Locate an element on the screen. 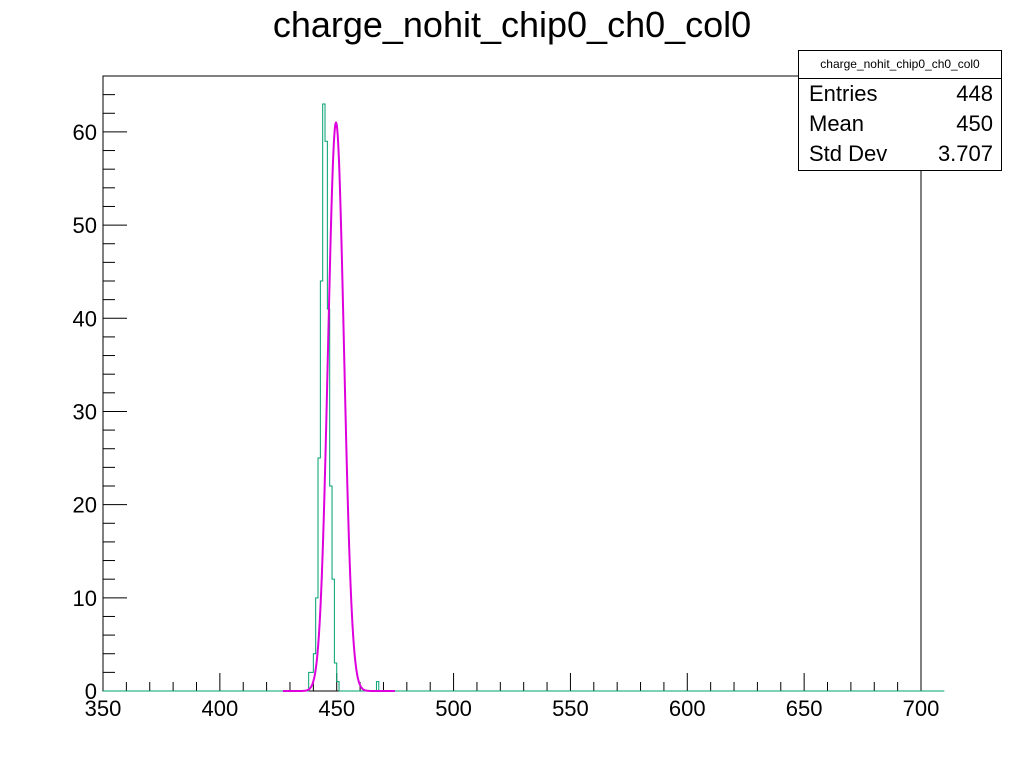  x-tick-label: 650 is located at coordinates (804, 708).